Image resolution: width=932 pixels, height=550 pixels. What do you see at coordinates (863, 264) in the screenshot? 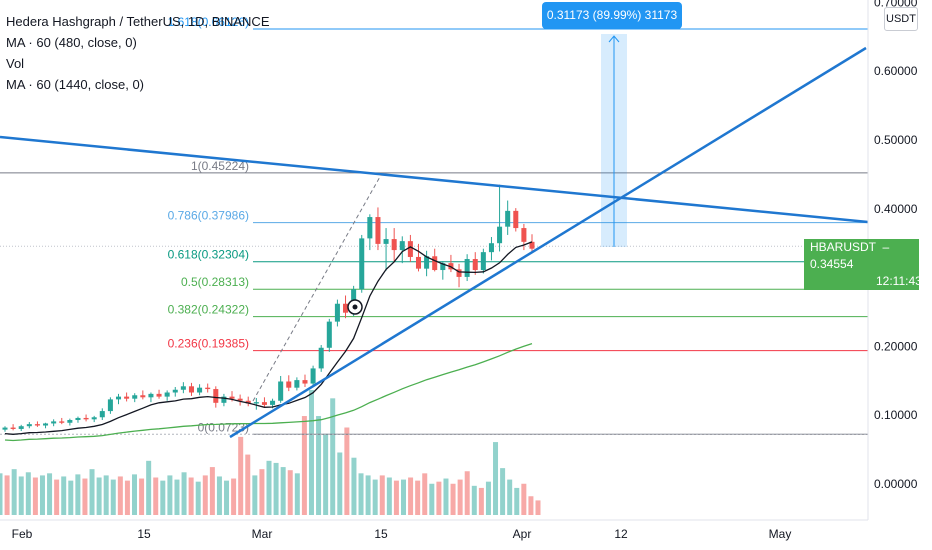
I see `current-price-tag: HBARUSDT – 0.34554 12:11:43` at bounding box center [863, 264].